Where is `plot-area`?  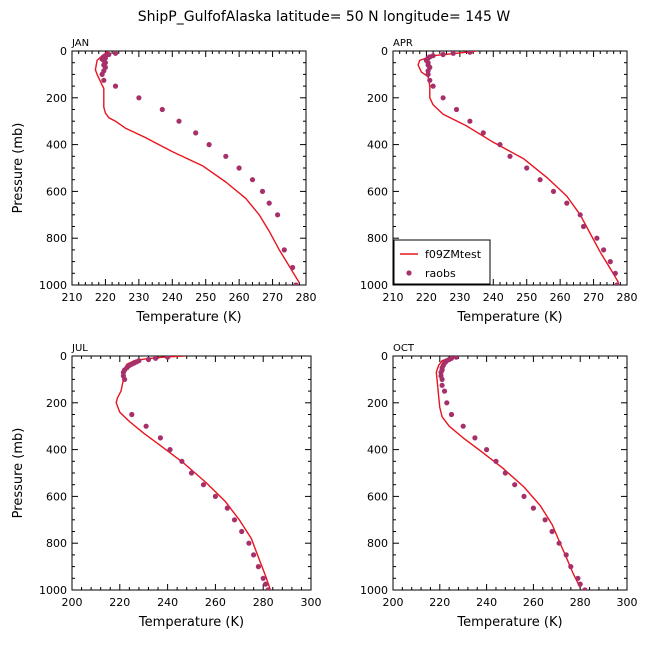
plot-area is located at coordinates (518, 168).